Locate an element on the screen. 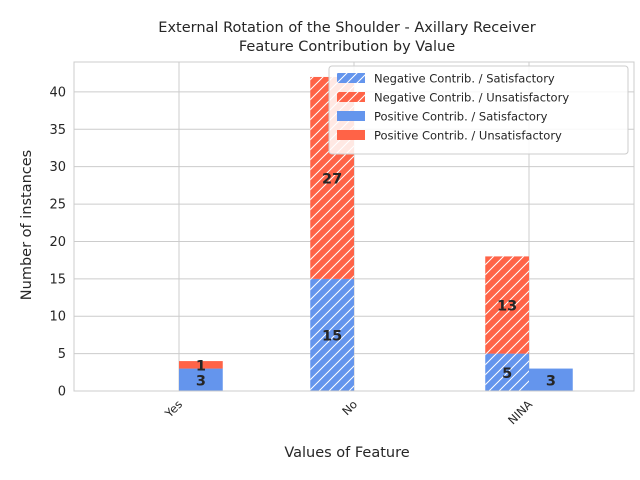 This screenshot has width=640, height=480. y-ticks: 0 5 10 15 20 25 30 35 40 is located at coordinates (57, 242).